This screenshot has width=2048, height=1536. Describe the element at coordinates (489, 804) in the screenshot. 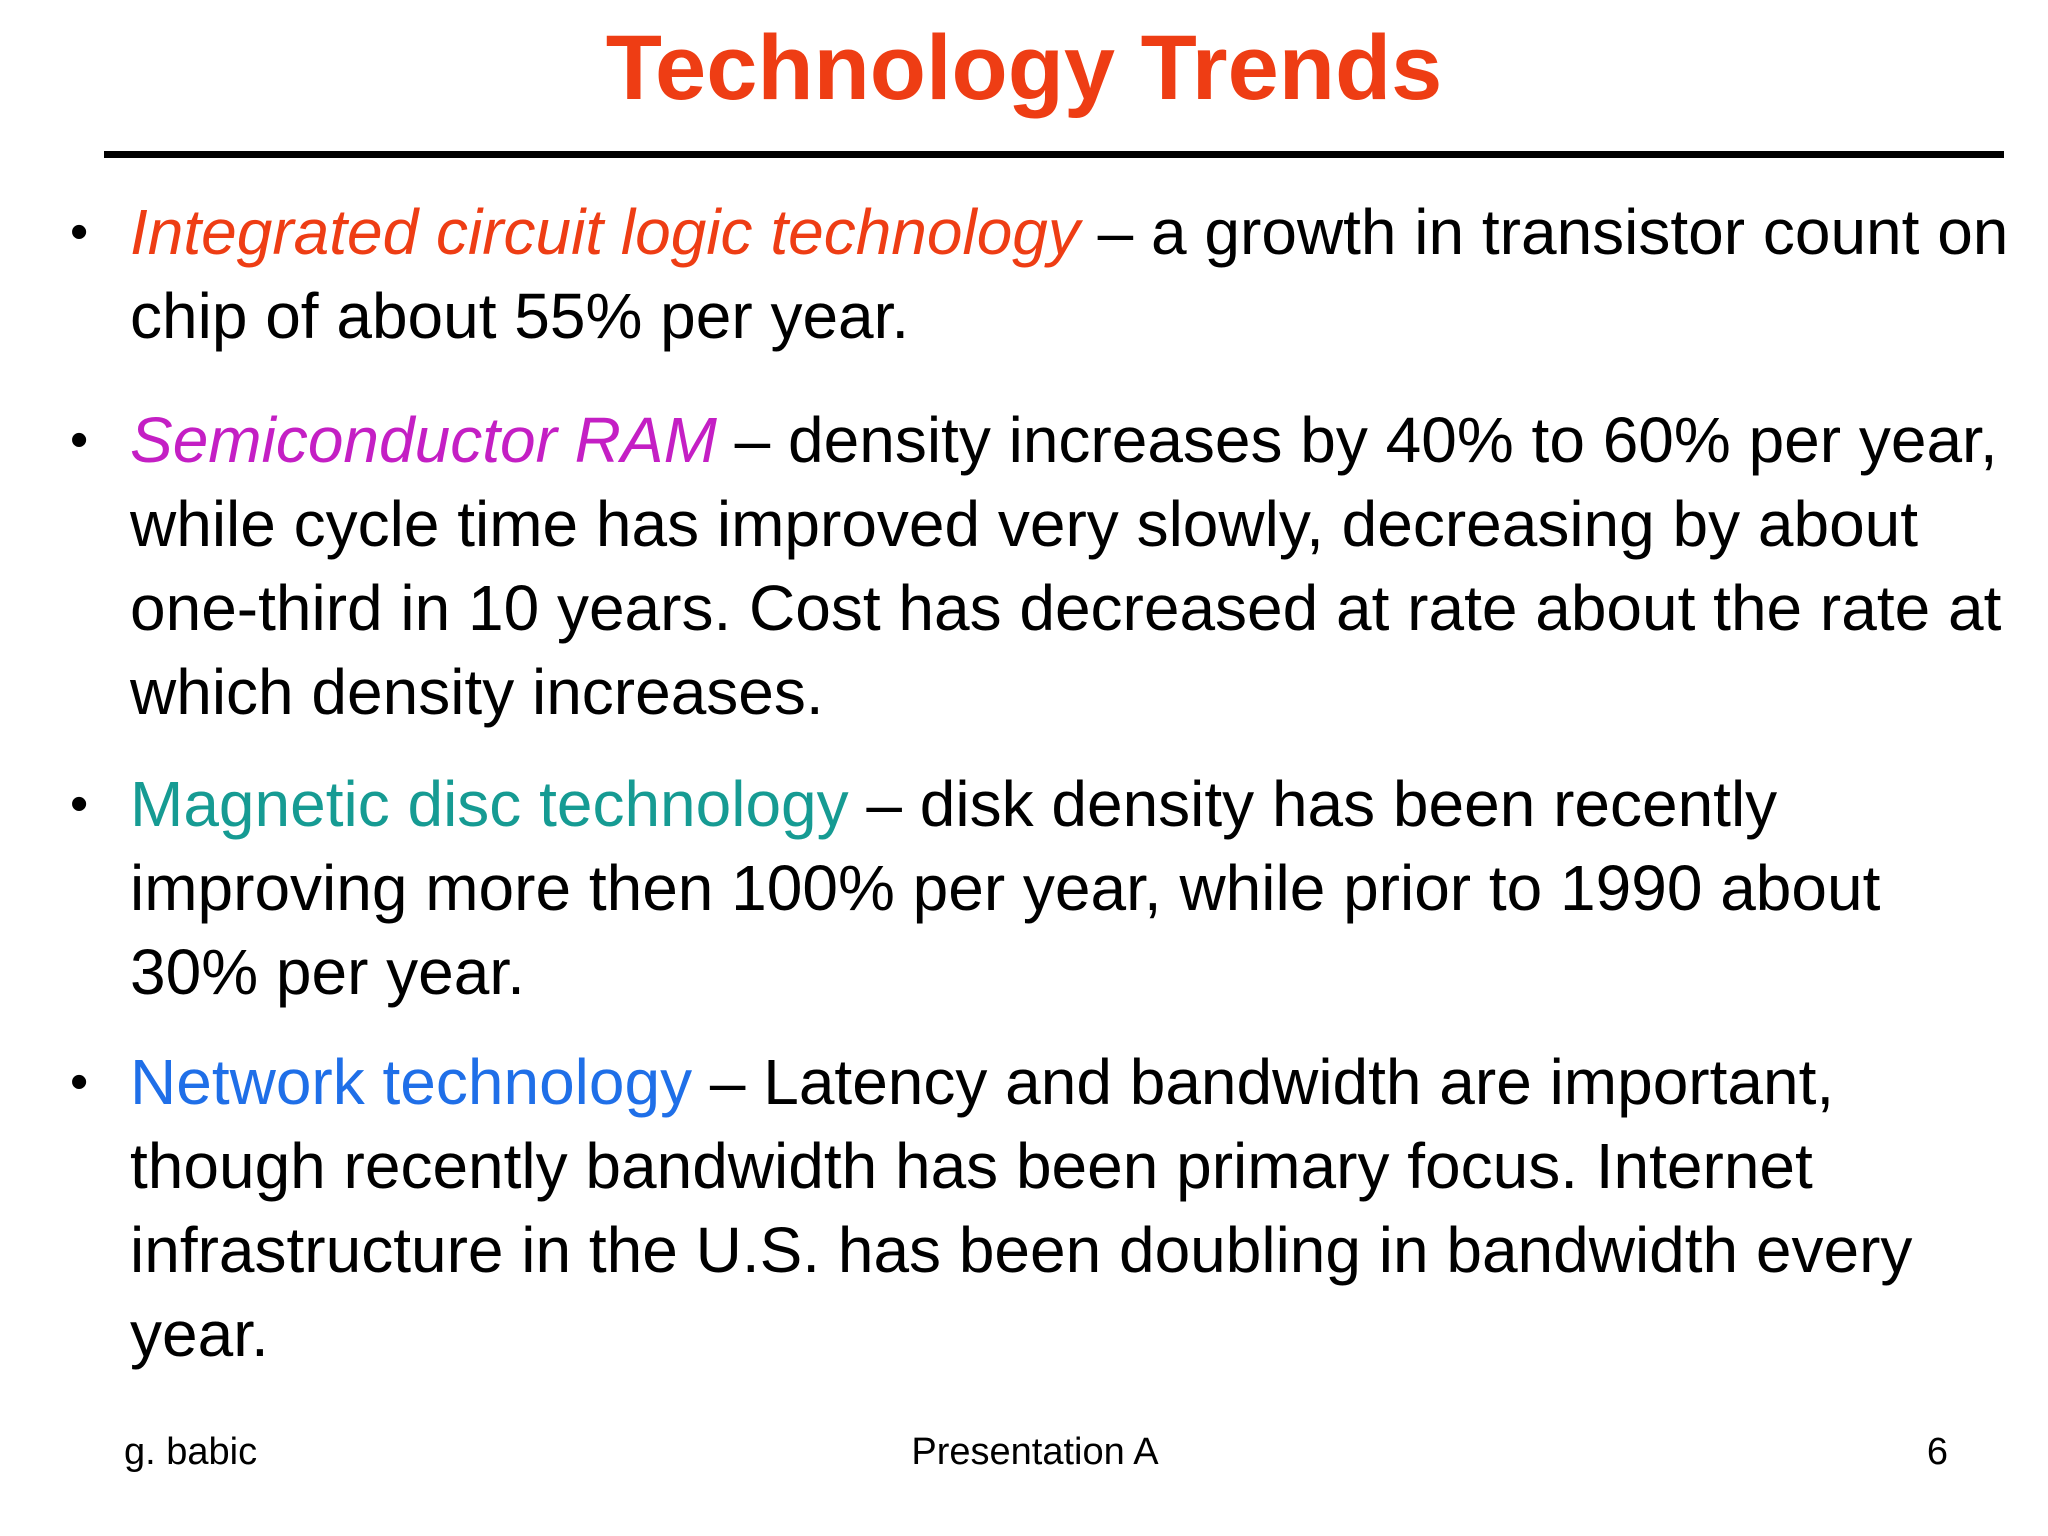

I see `bullet-lead: Magnetic disc technology` at that location.